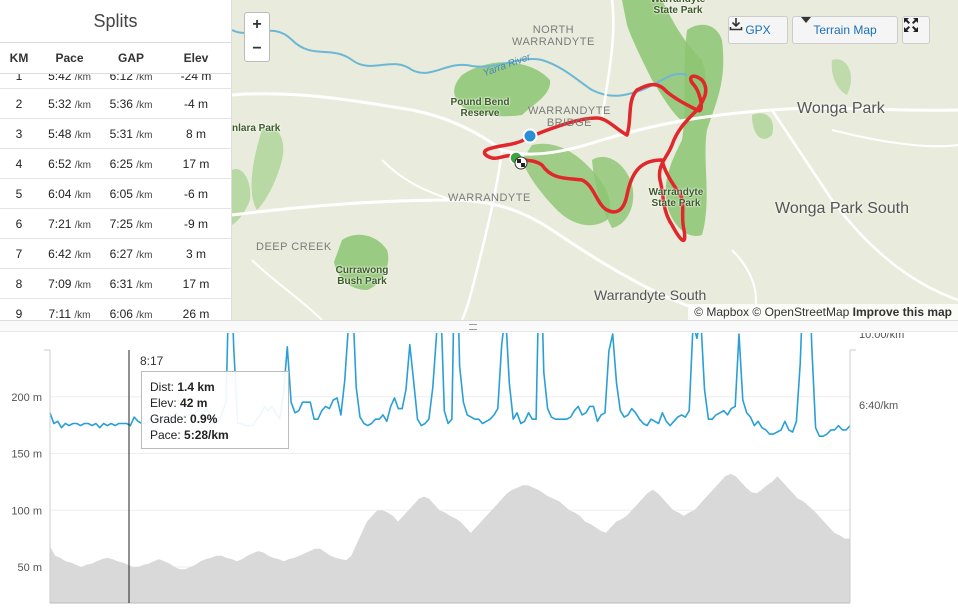 The width and height of the screenshot is (958, 613). What do you see at coordinates (131, 253) in the screenshot?
I see `split-gap: 6:27 /km` at bounding box center [131, 253].